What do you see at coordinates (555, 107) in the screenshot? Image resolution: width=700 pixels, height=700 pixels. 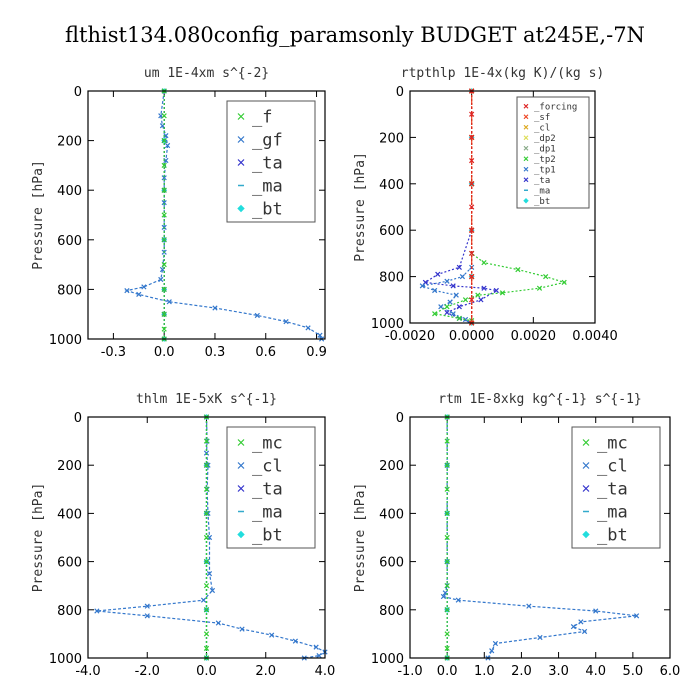 I see `panel-2-legend-label: _forcing` at bounding box center [555, 107].